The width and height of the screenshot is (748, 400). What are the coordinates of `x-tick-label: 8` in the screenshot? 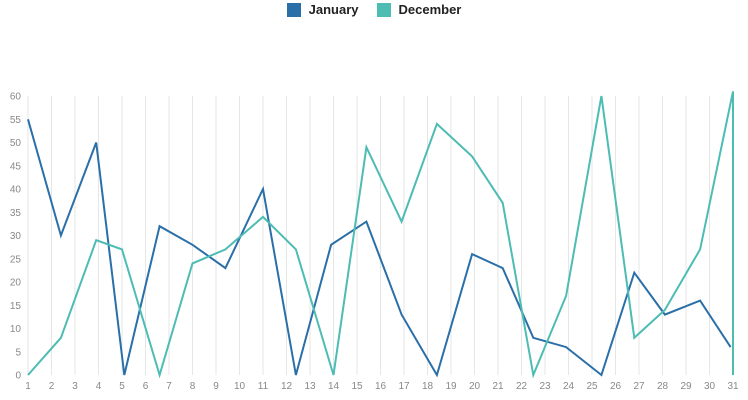 It's located at (193, 386).